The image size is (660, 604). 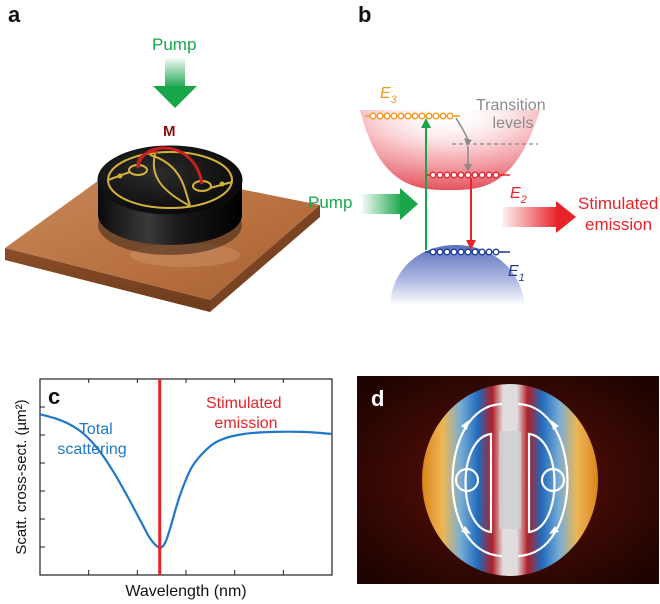 I want to click on curve-label: Total scattering, so click(x=91, y=439).